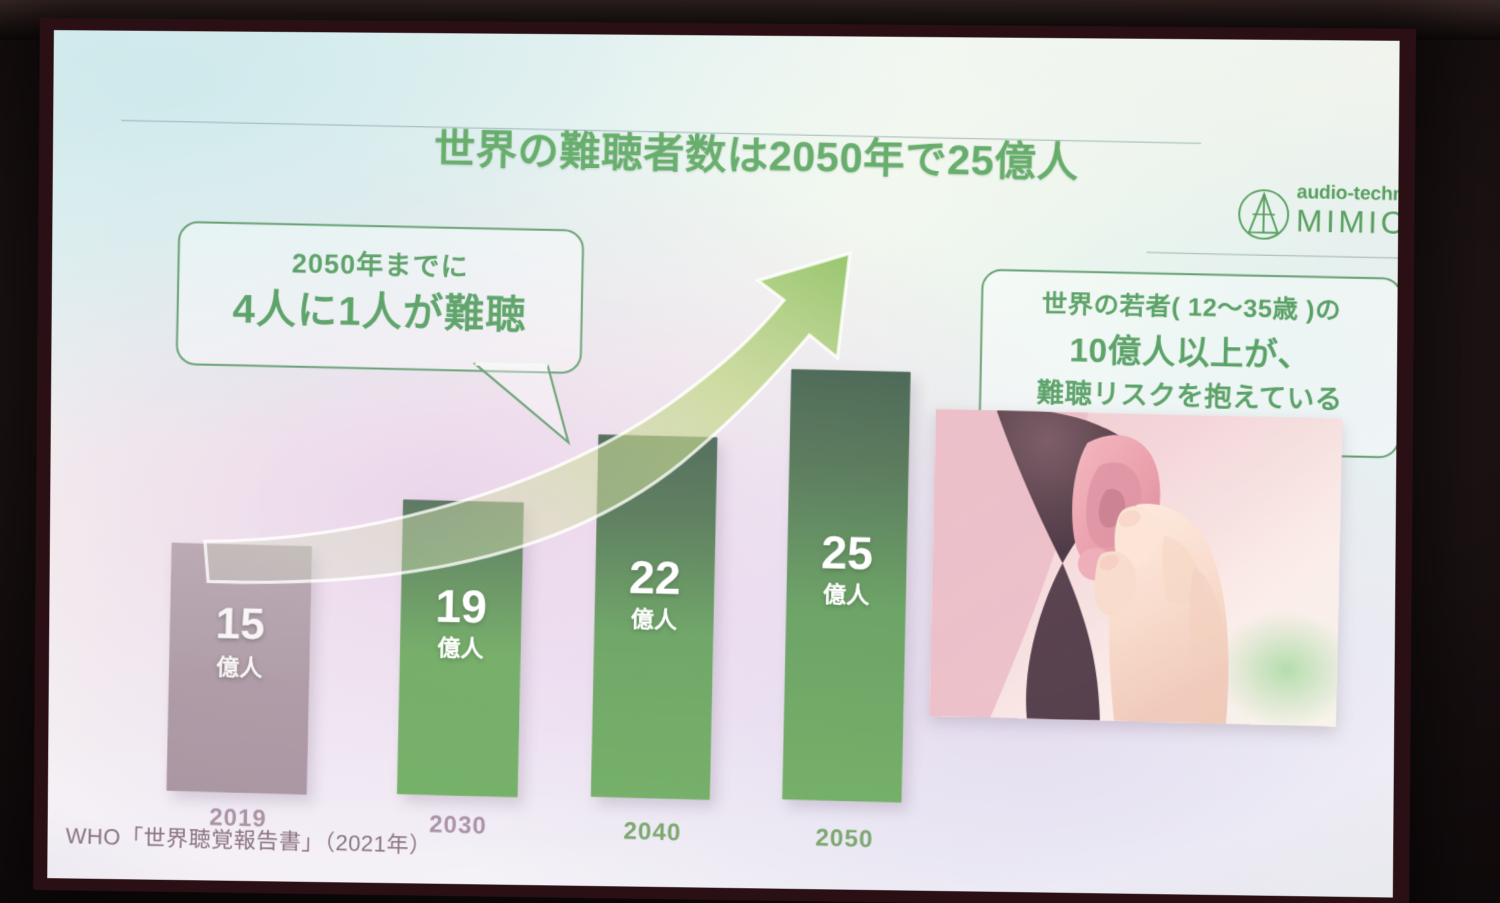  I want to click on bar-2030: 19 億人, so click(460, 648).